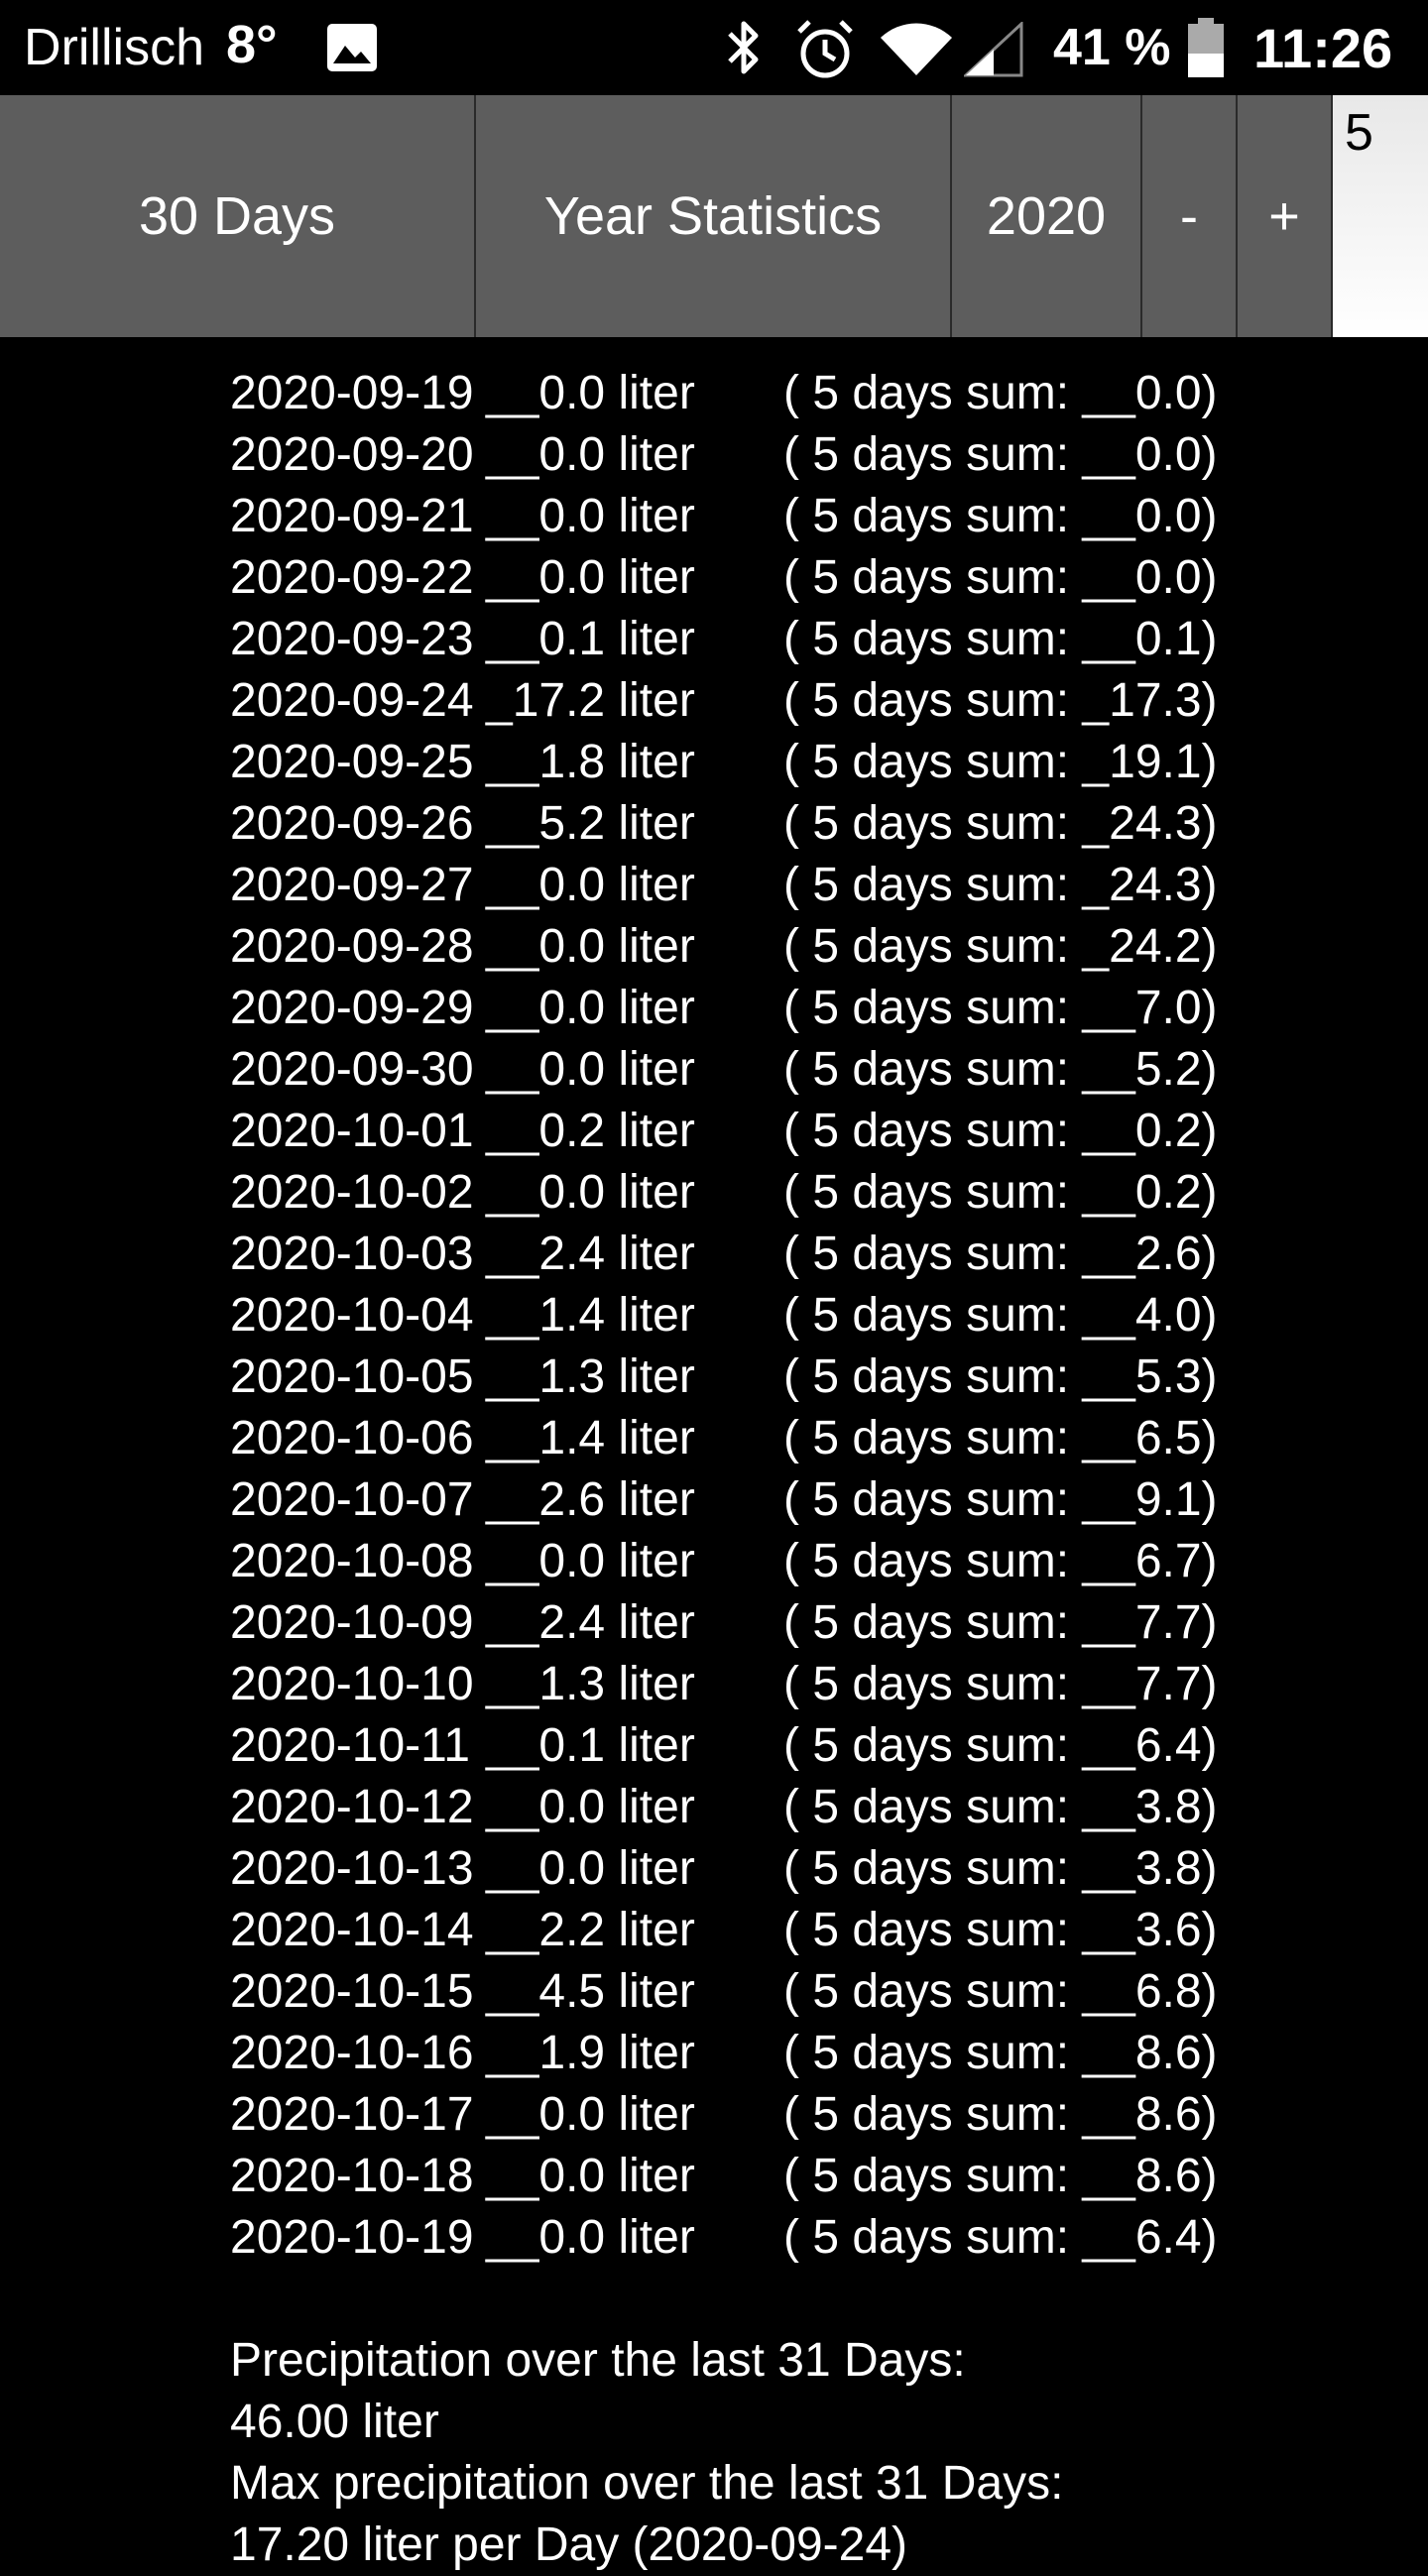 The image size is (1428, 2576). What do you see at coordinates (352, 1622) in the screenshot?
I see `row-date: 2020-10-09` at bounding box center [352, 1622].